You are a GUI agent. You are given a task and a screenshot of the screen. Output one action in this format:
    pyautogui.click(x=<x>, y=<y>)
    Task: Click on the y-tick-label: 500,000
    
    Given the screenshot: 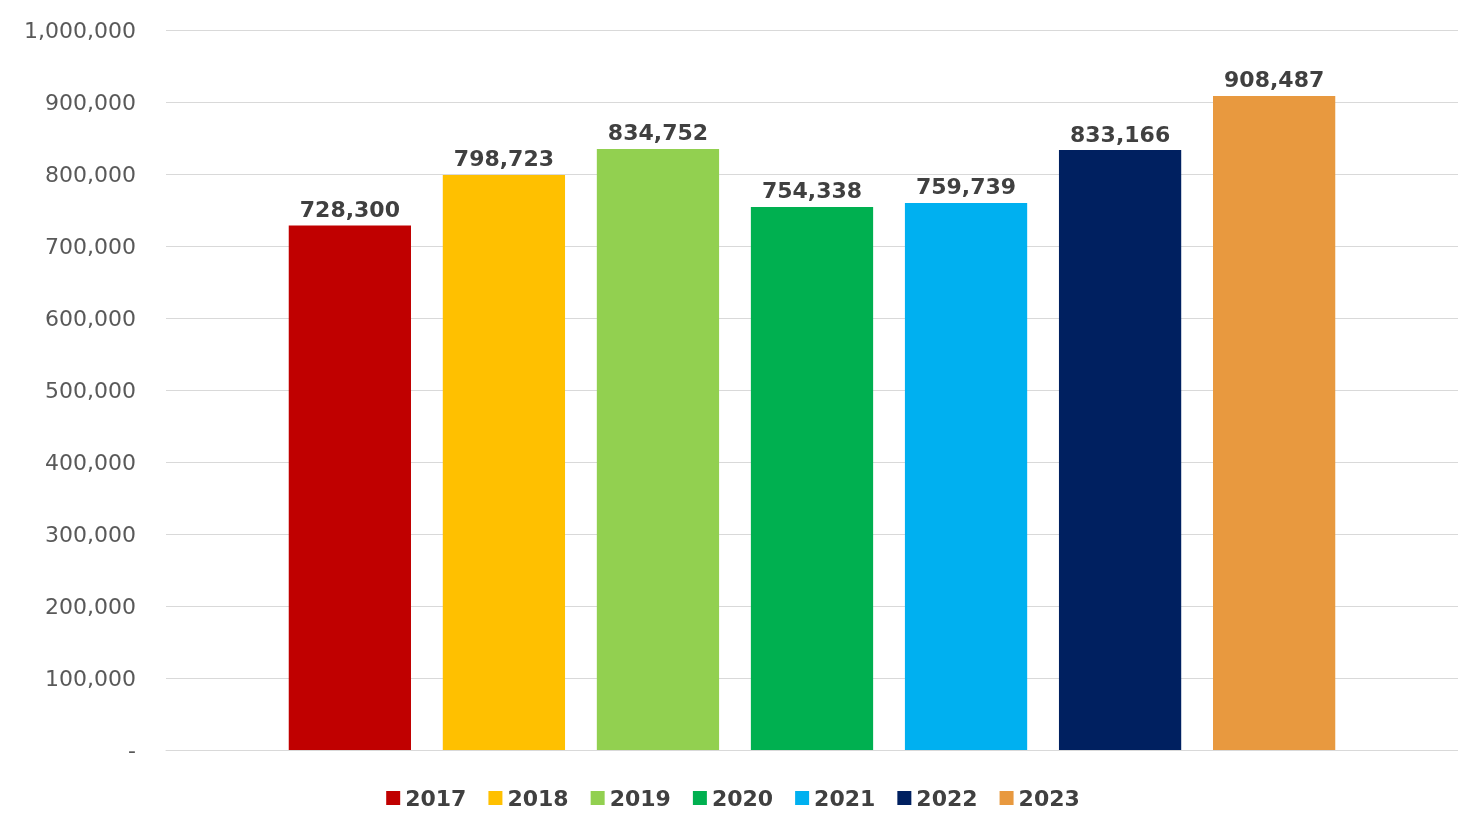 What is the action you would take?
    pyautogui.click(x=90, y=390)
    